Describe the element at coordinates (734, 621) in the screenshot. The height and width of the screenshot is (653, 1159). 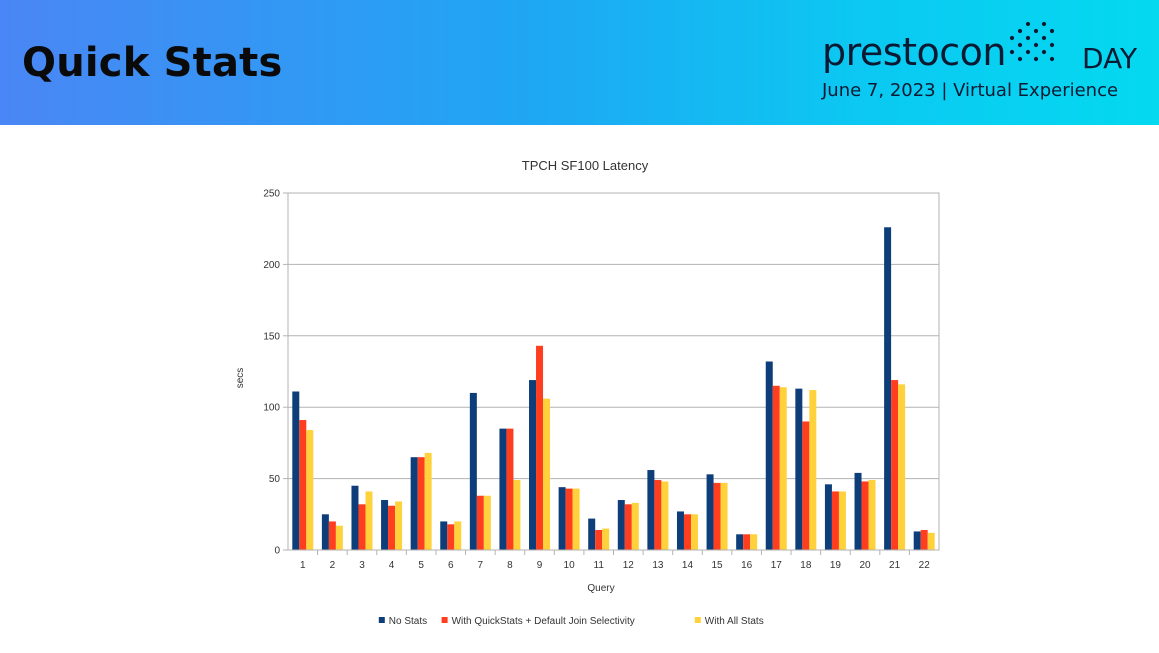
I see `legend-label: With All Stats` at that location.